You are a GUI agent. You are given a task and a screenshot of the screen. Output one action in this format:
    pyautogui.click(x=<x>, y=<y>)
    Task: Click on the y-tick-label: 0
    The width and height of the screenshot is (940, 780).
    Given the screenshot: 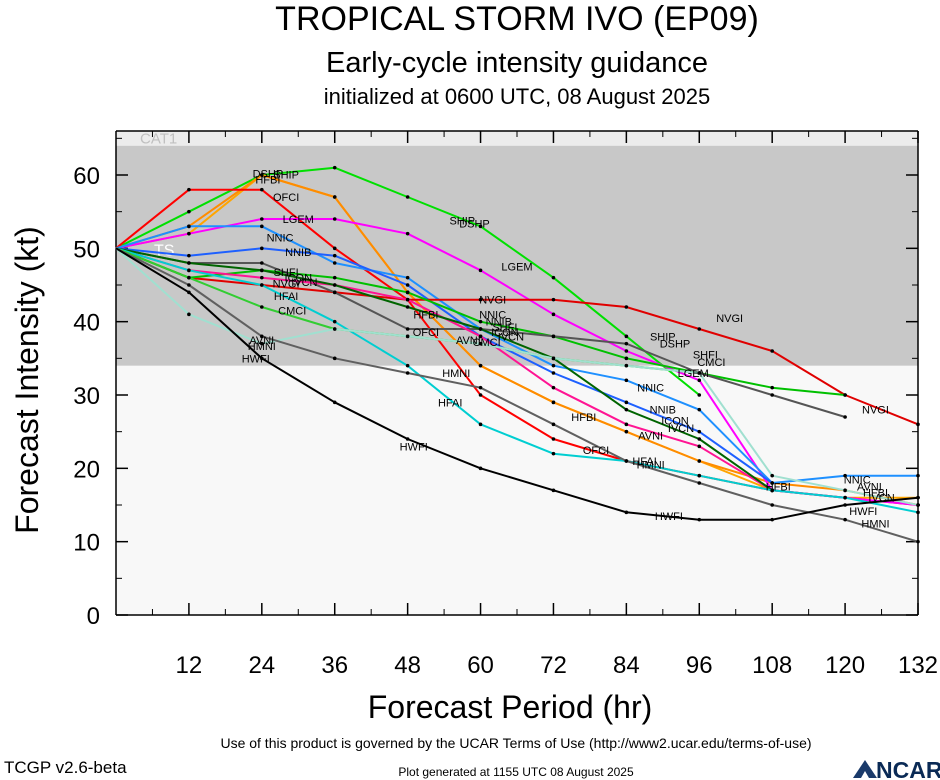 What is the action you would take?
    pyautogui.click(x=93, y=616)
    